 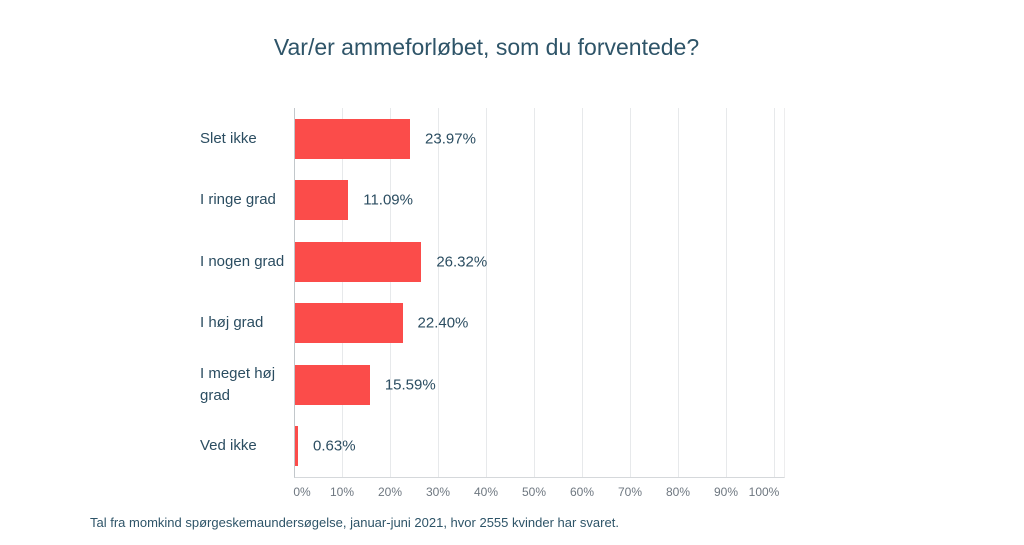 What do you see at coordinates (232, 323) in the screenshot?
I see `category-label: I høj grad` at bounding box center [232, 323].